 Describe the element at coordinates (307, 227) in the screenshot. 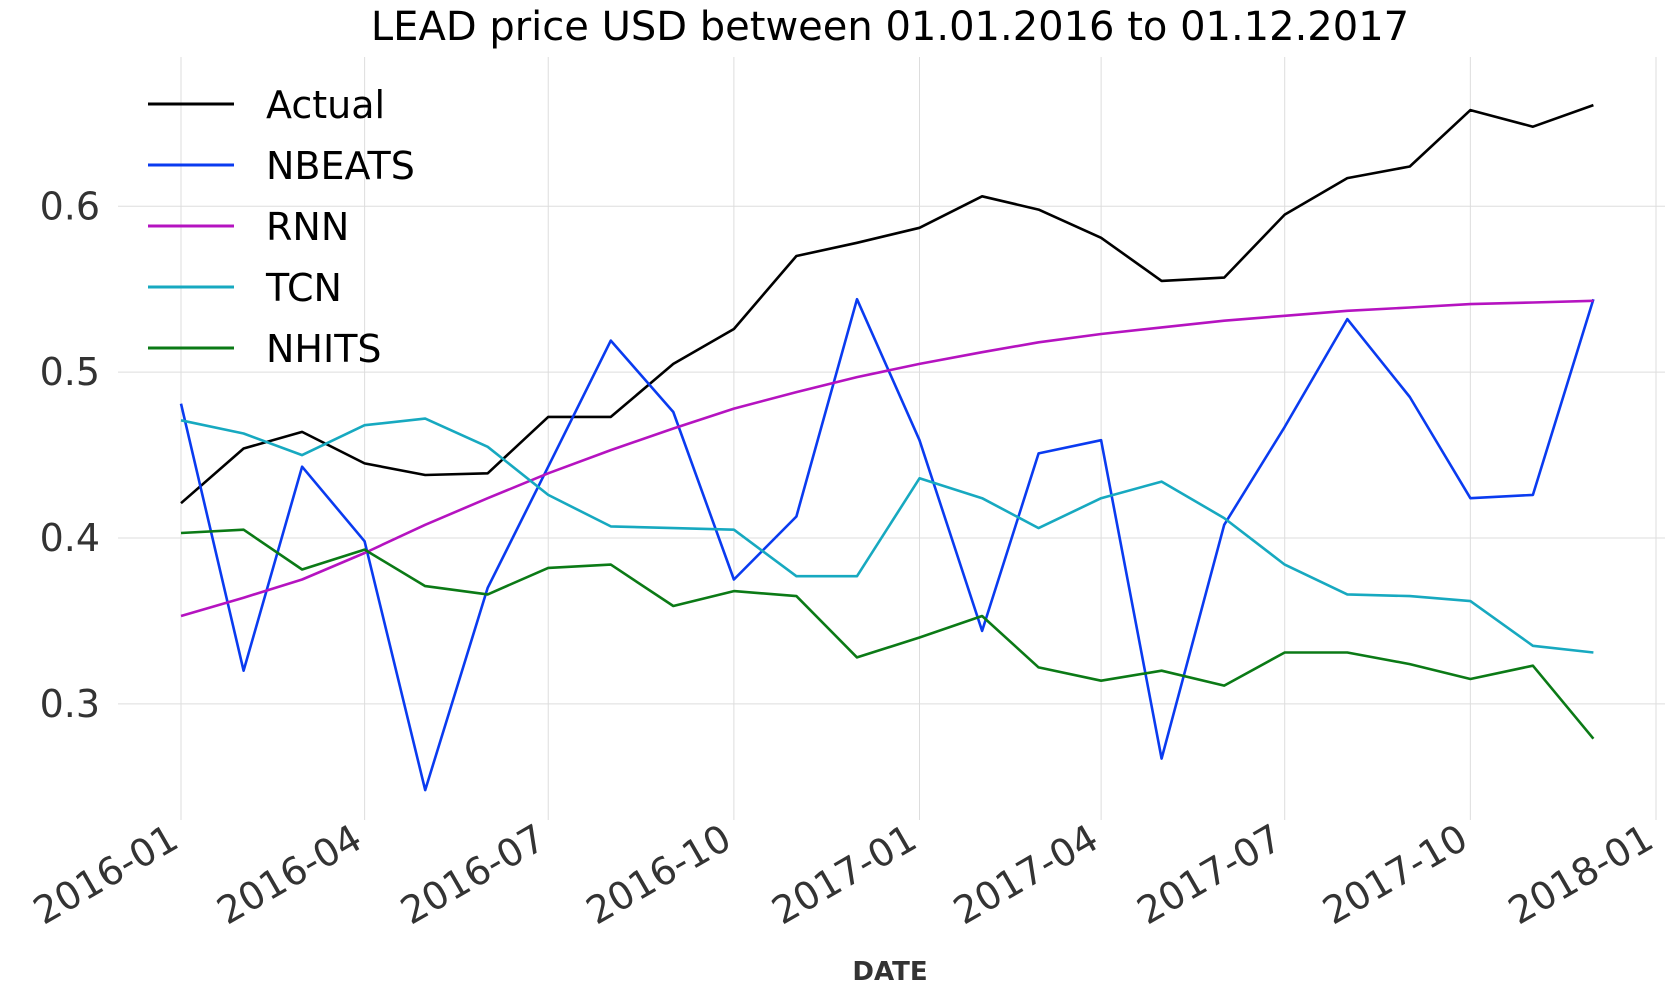

I see `legend-label: RNN` at that location.